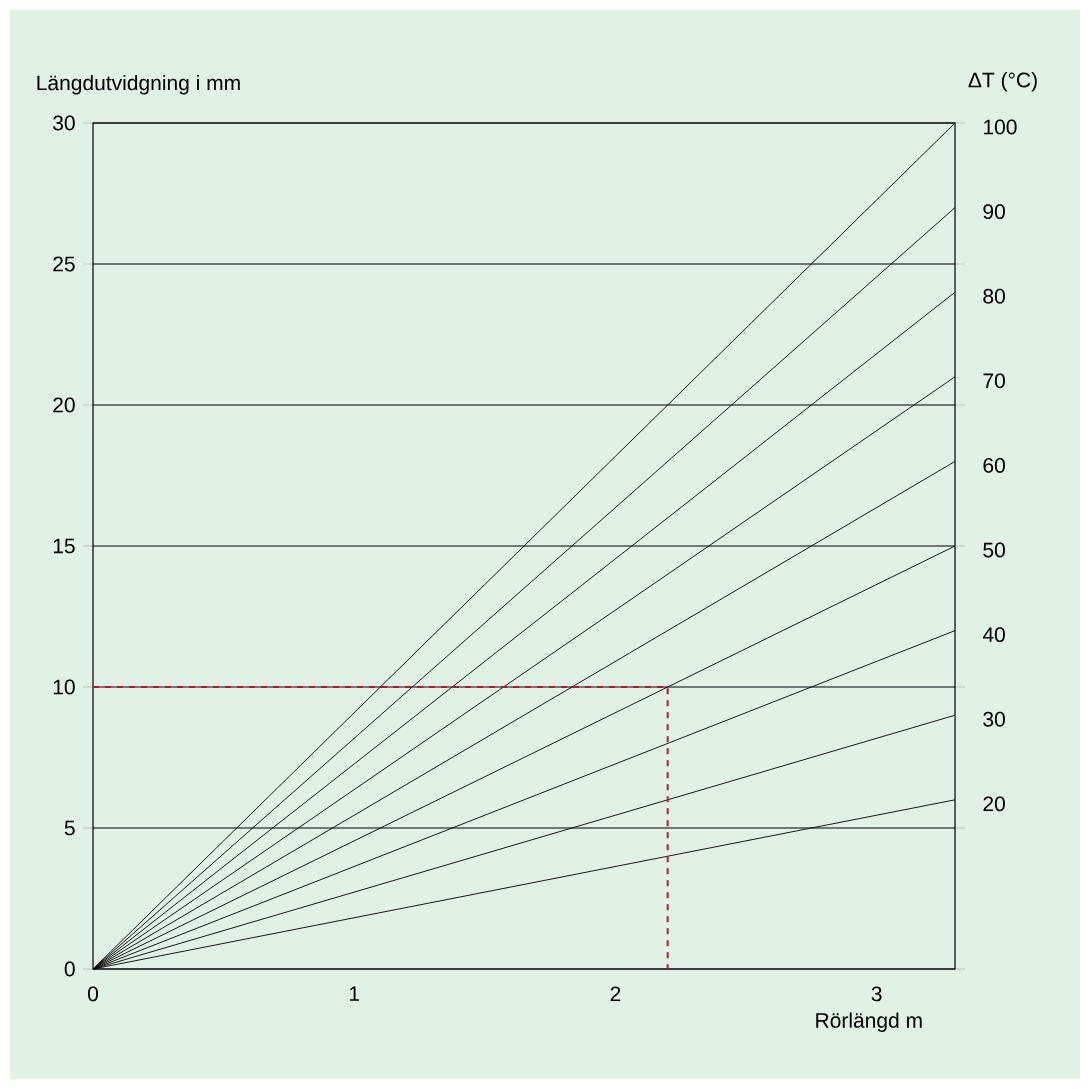  I want to click on y-tick-label: 25, so click(64, 264).